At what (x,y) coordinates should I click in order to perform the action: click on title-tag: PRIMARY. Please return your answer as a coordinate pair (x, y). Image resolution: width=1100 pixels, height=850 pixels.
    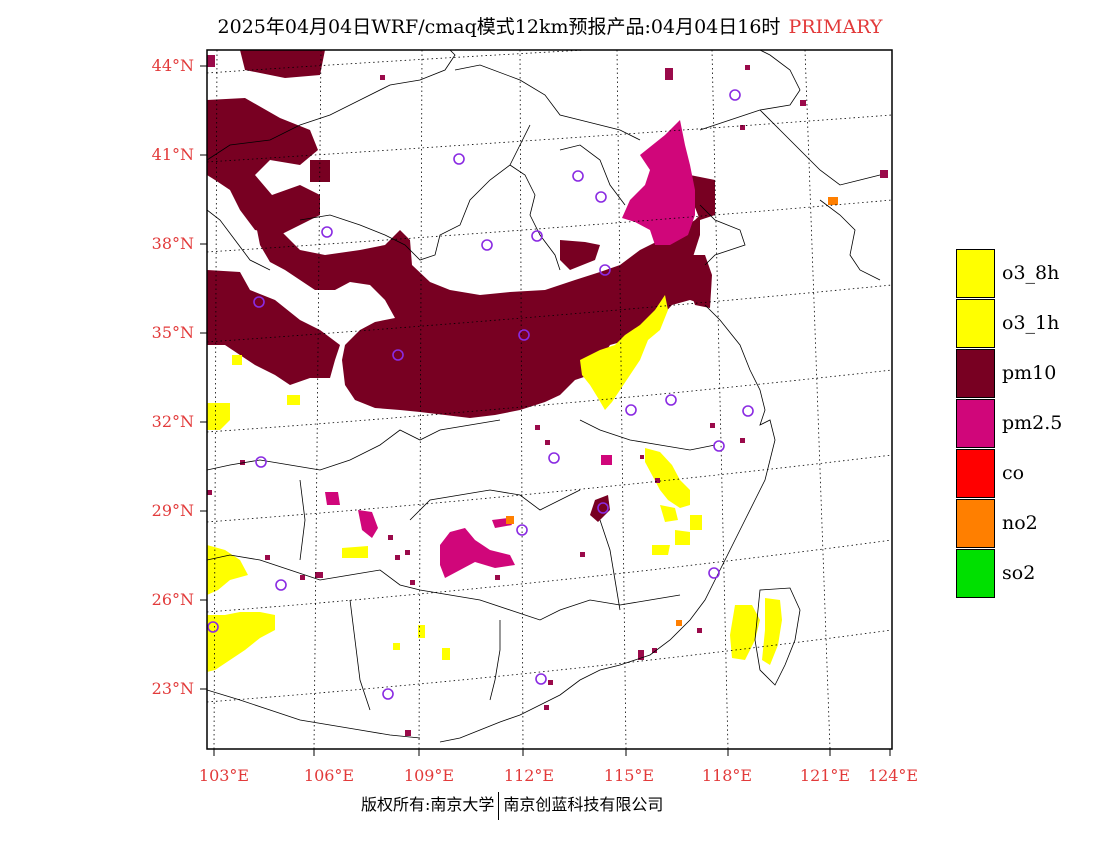
    Looking at the image, I should click on (835, 27).